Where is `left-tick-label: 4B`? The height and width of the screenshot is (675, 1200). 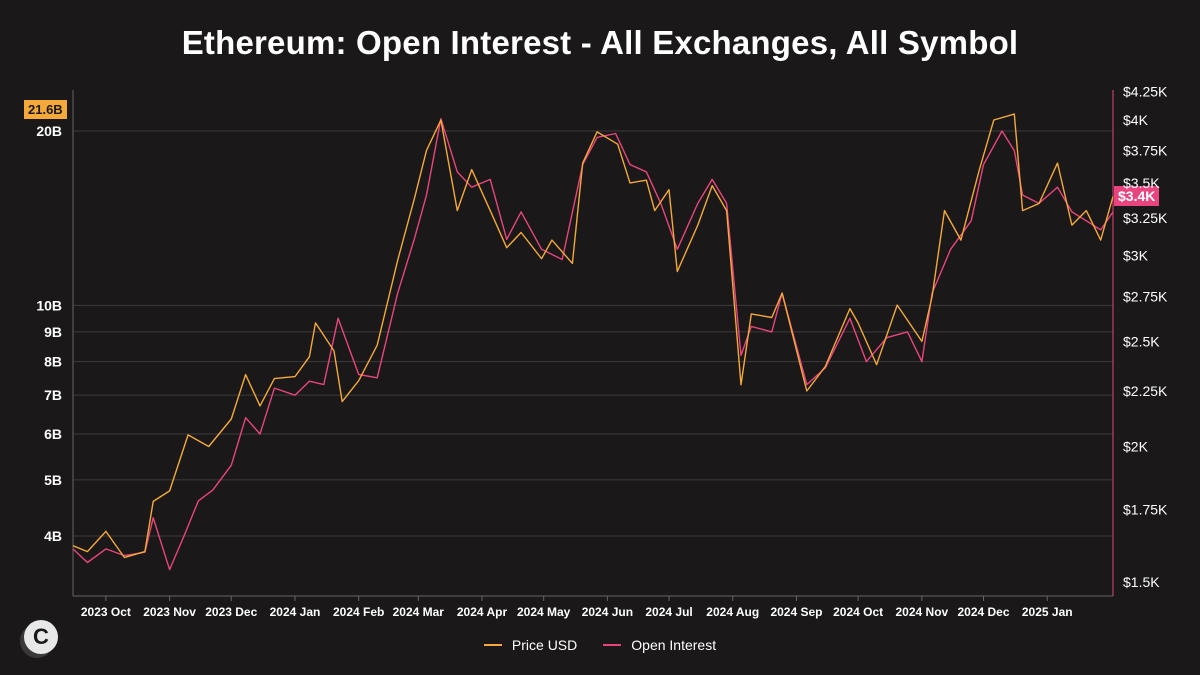 left-tick-label: 4B is located at coordinates (53, 536).